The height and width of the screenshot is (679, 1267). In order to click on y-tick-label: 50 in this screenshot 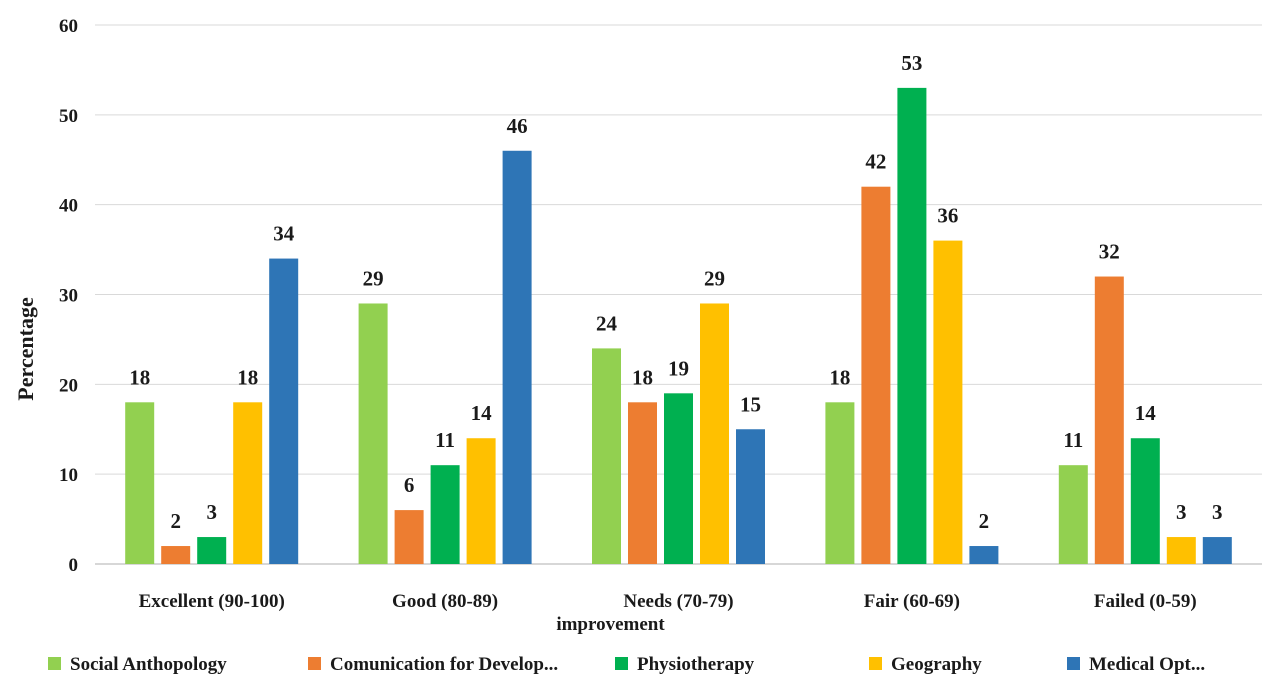, I will do `click(68, 116)`.